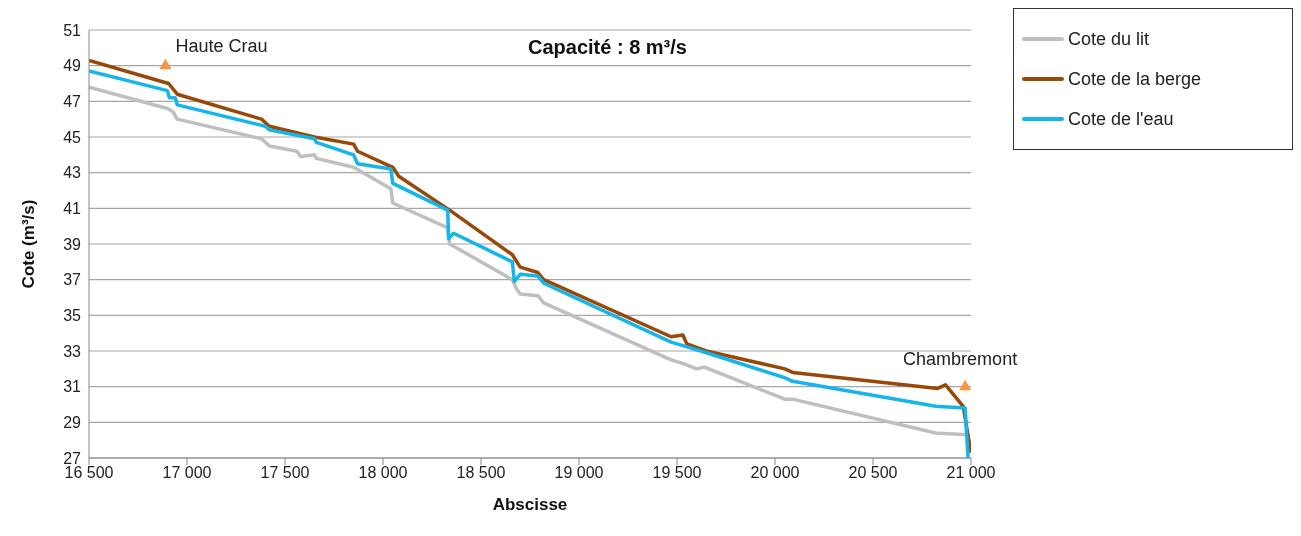 This screenshot has height=536, width=1301. I want to click on legend-label: Cote de l'eau, so click(1121, 119).